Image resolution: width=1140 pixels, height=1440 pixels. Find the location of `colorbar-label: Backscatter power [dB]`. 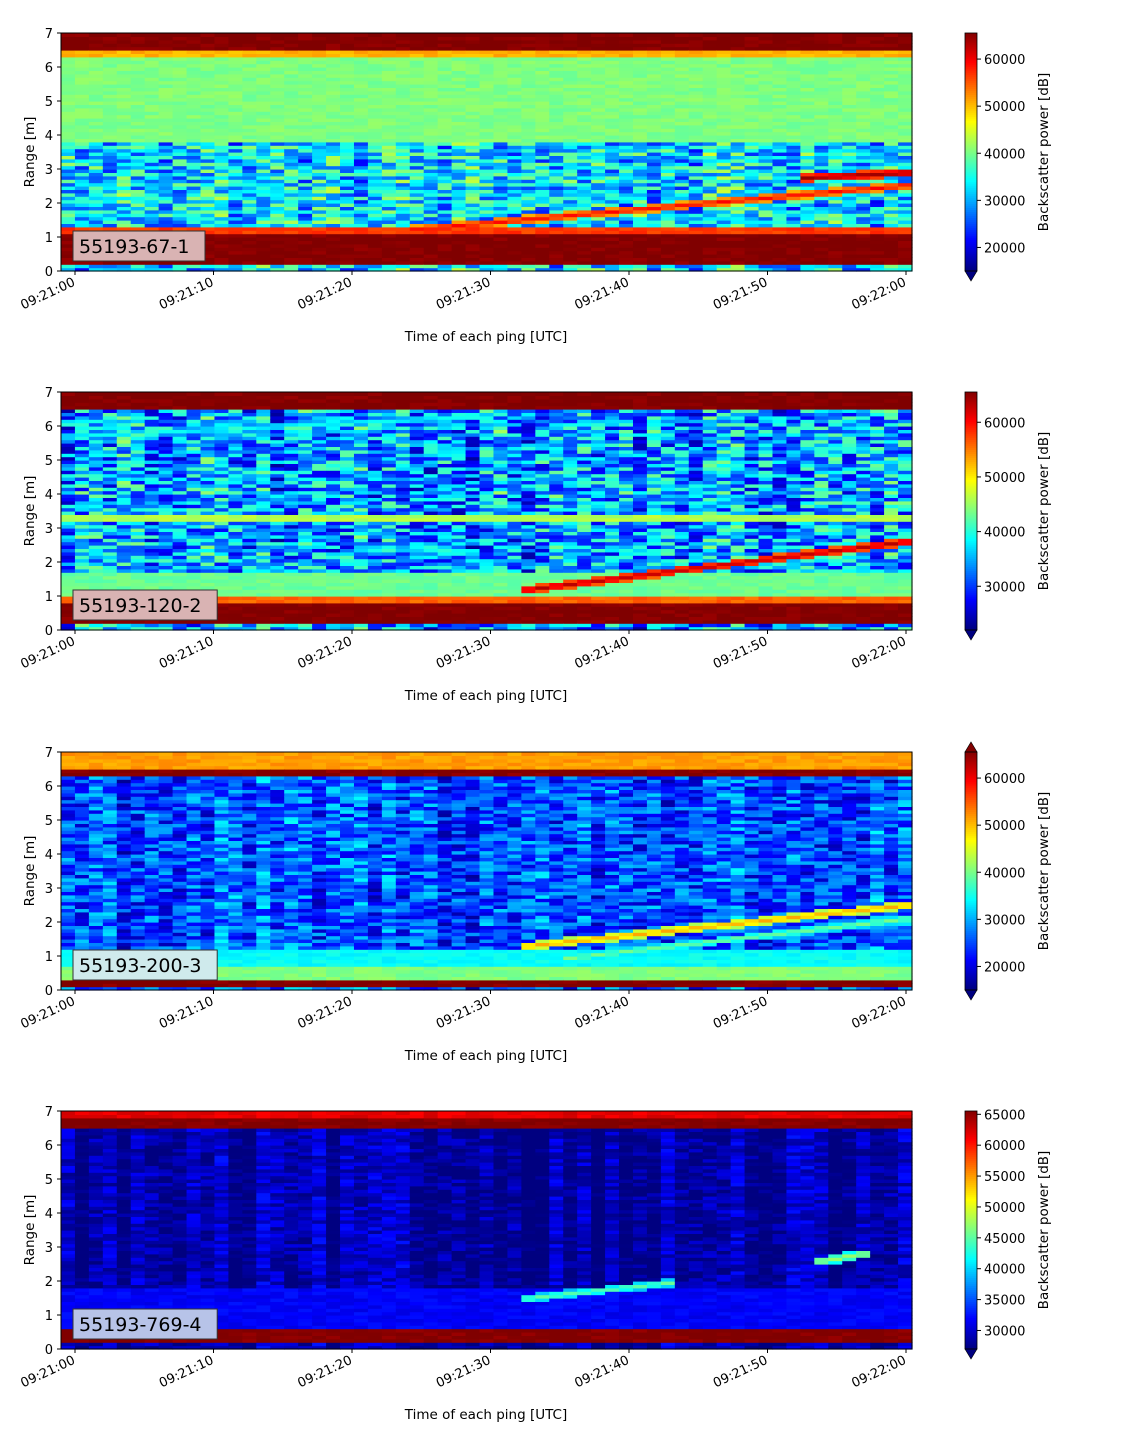

colorbar-label: Backscatter power [dB] is located at coordinates (1044, 152).